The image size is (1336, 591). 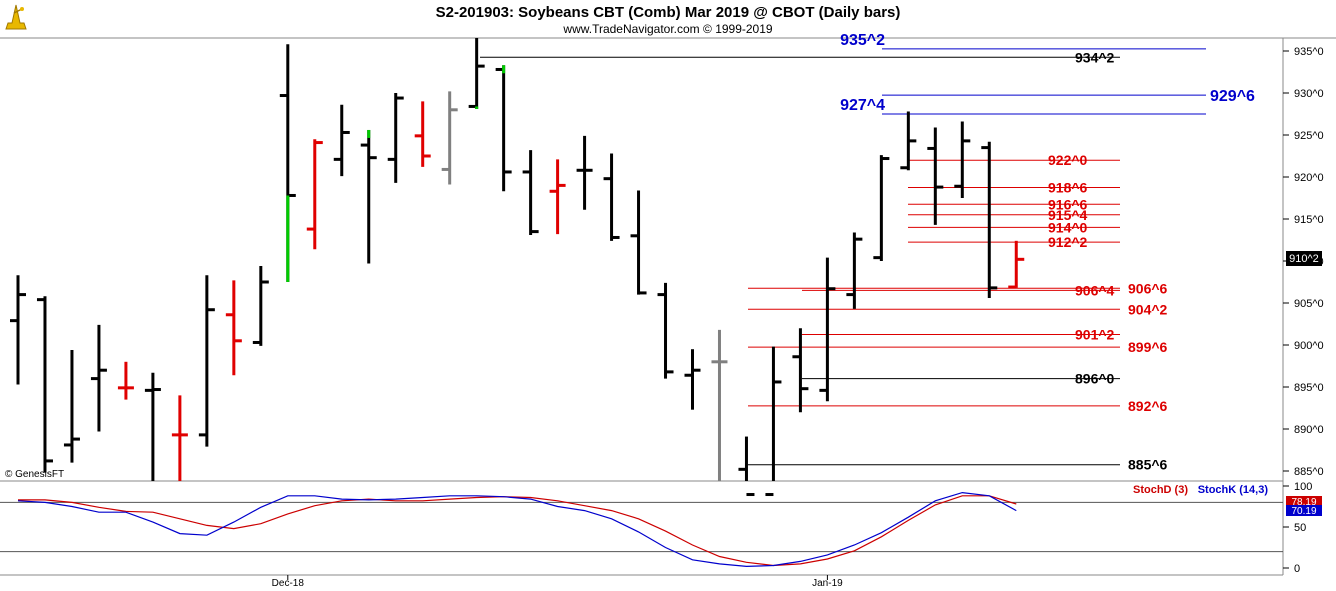 I want to click on osc-tick-label: 0, so click(x=1297, y=569).